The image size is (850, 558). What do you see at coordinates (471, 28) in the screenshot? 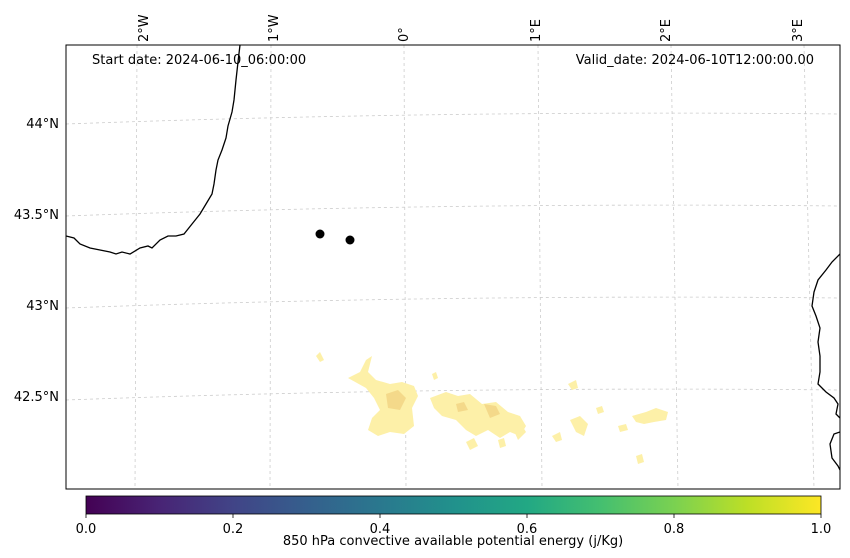
I see `lon-labels: 2°W 1°W 0° 1°E 2°E 3°E` at bounding box center [471, 28].